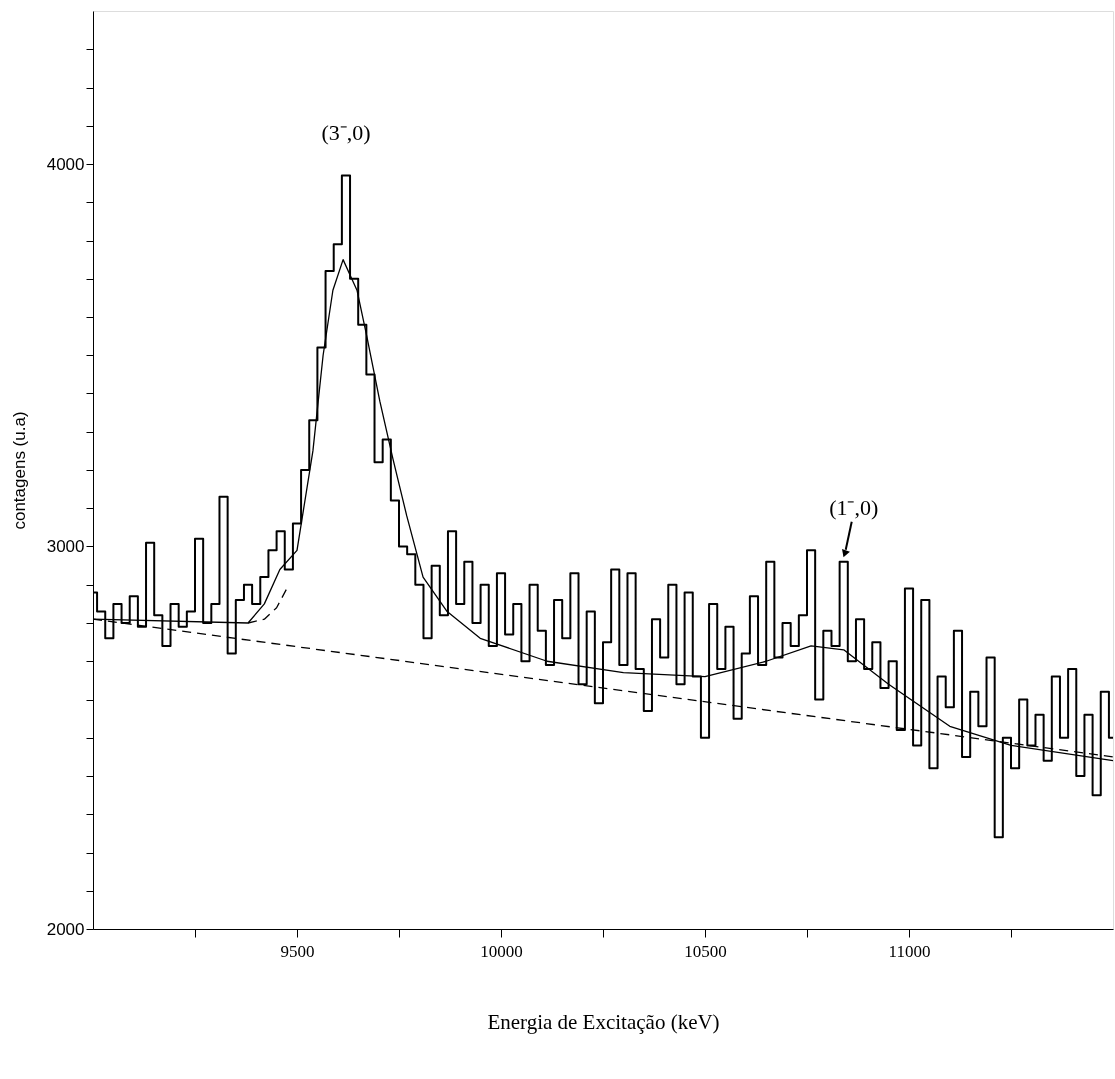 Image resolution: width=1115 pixels, height=1079 pixels. Describe the element at coordinates (65, 546) in the screenshot. I see `y-tick-label: 3000` at that location.